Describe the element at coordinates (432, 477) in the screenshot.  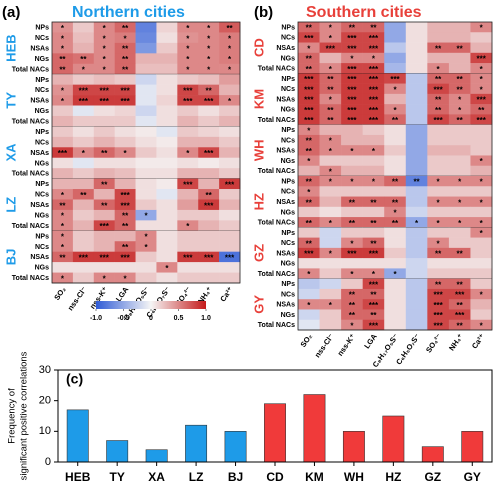
I see `x-tick-label: GZ` at that location.